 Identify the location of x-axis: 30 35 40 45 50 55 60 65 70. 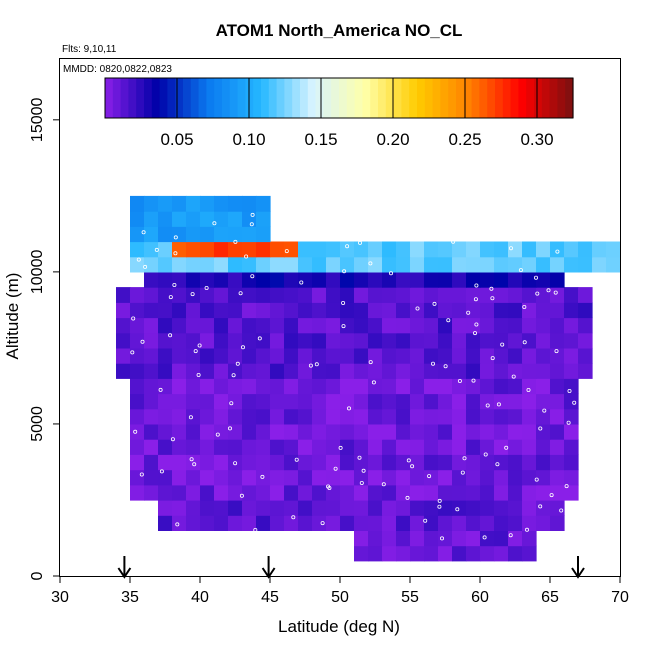
(340, 591).